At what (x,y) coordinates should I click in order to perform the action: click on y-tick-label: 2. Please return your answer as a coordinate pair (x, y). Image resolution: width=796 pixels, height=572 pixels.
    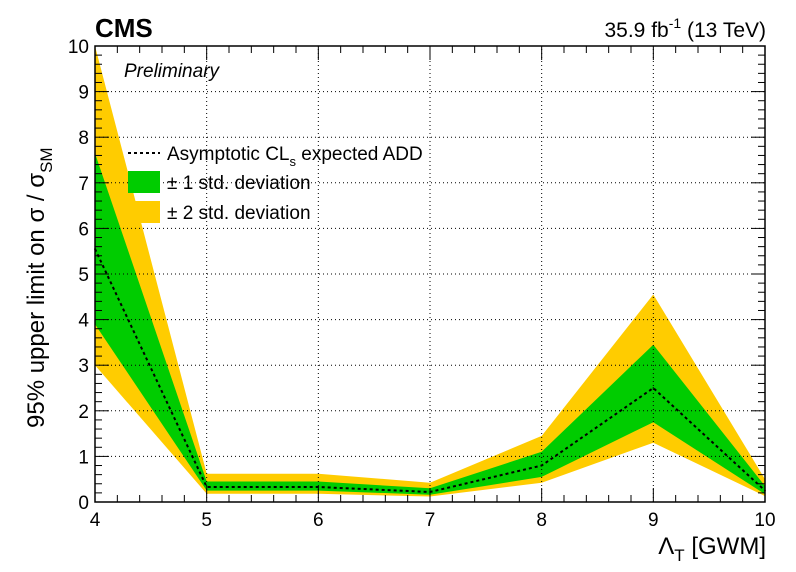
    Looking at the image, I should click on (83, 412).